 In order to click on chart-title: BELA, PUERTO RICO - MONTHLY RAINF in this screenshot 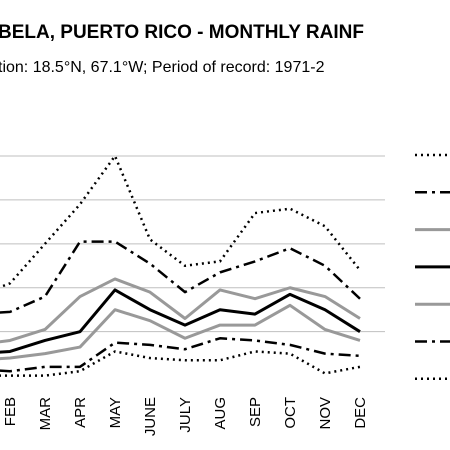, I will do `click(182, 32)`.